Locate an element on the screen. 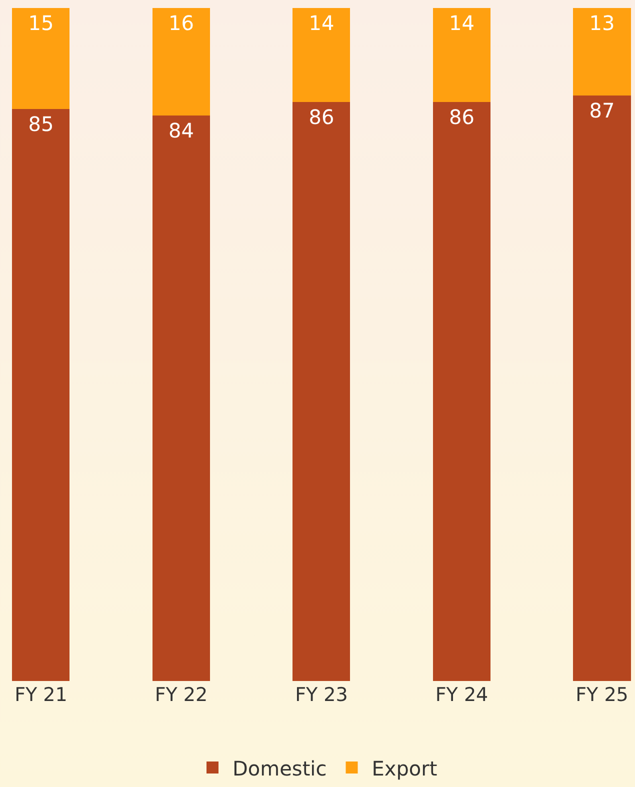 The image size is (635, 787). legend-label: Domestic is located at coordinates (279, 768).